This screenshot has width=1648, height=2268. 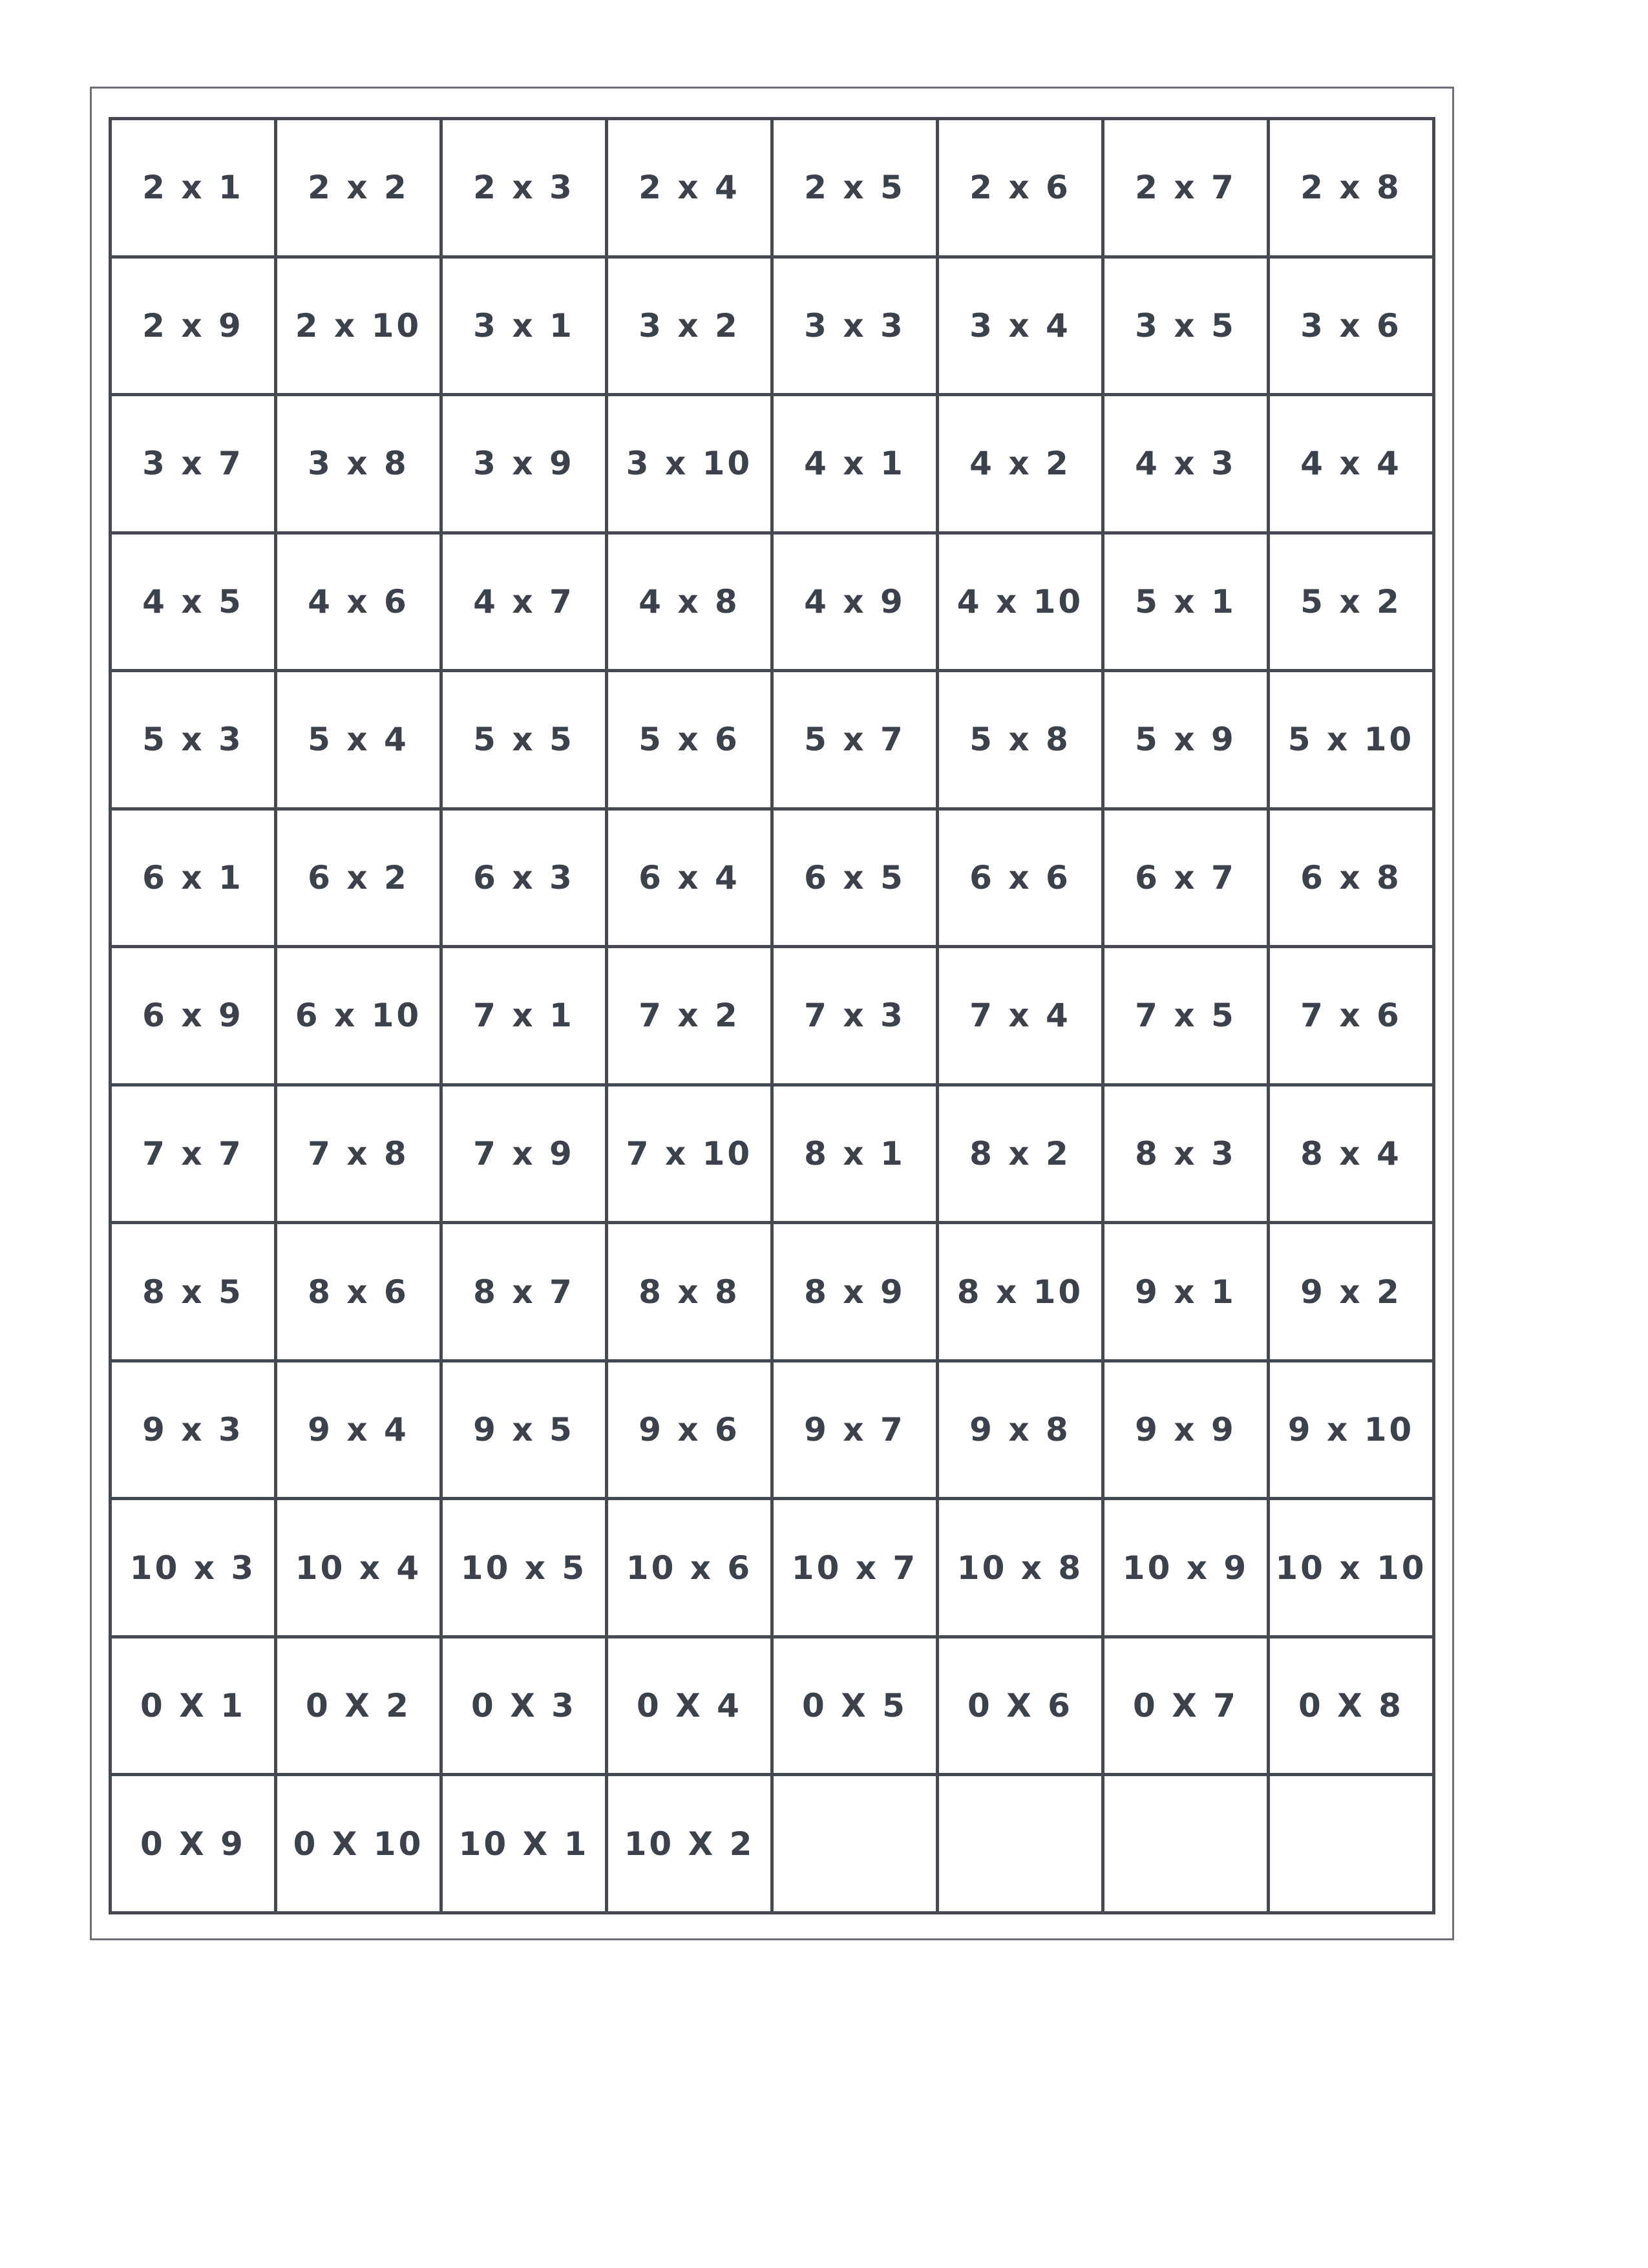 What do you see at coordinates (854, 1154) in the screenshot?
I see `fact-cell: 8 x 1` at bounding box center [854, 1154].